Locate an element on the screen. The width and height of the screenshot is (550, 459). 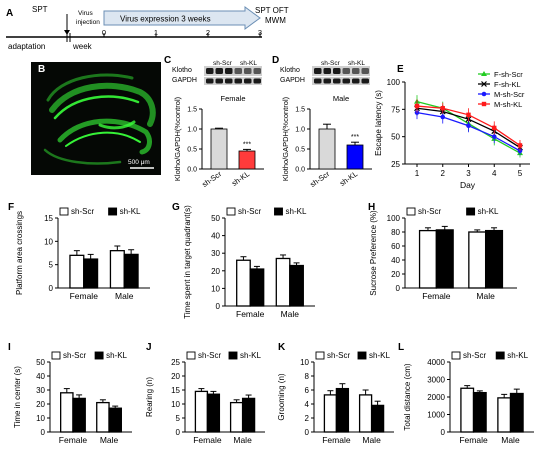
pf-y-tick-label-1: 5 is located at coordinates (51, 265).